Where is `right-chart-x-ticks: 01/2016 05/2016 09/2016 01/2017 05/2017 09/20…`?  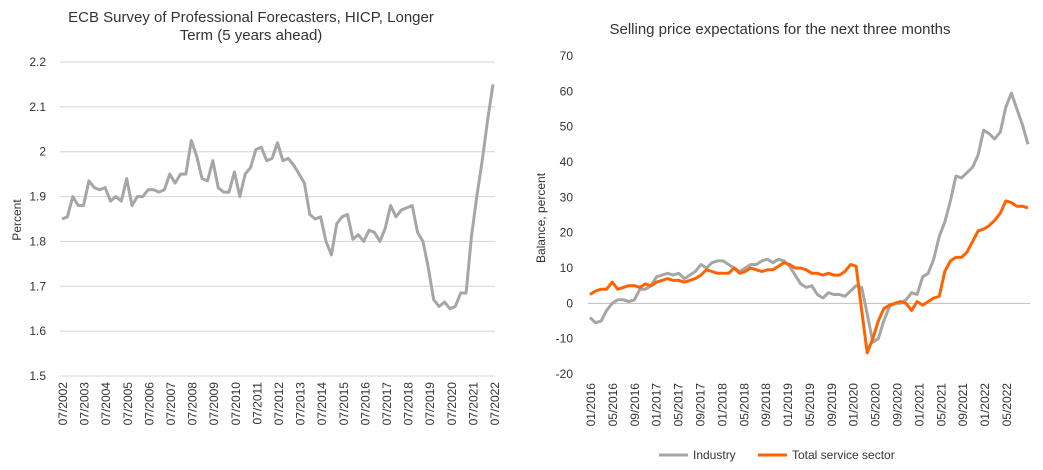
right-chart-x-ticks: 01/2016 05/2016 09/2016 01/2017 05/2017 09/20… is located at coordinates (799, 405).